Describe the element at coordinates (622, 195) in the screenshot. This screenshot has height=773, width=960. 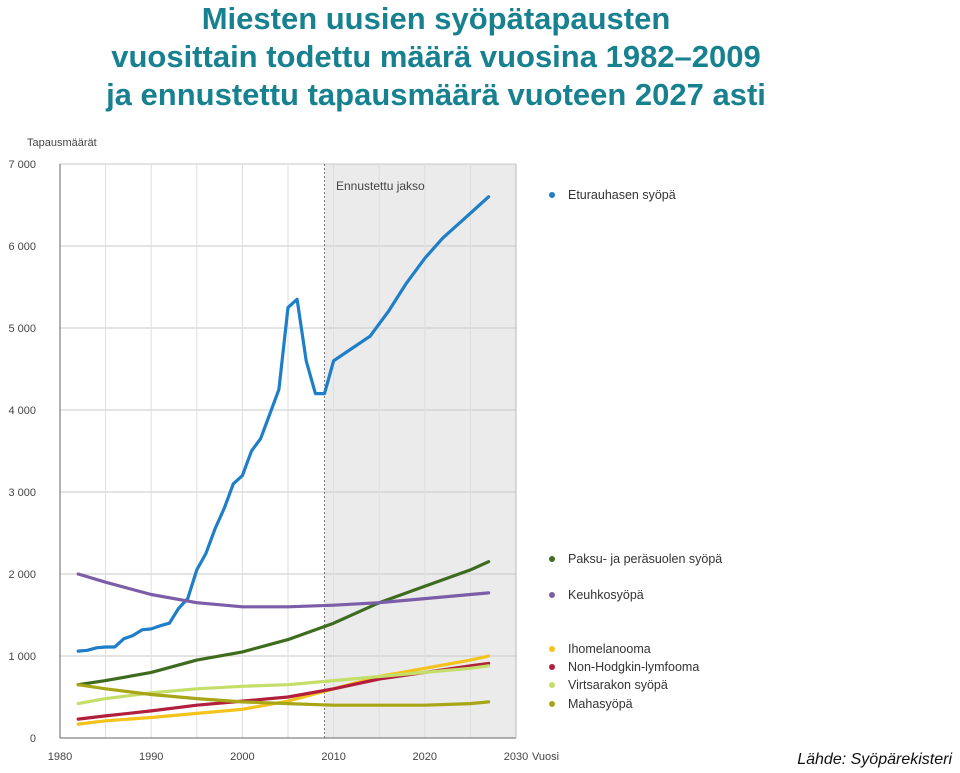
I see `legend-label: Eturauhasen syöpä` at that location.